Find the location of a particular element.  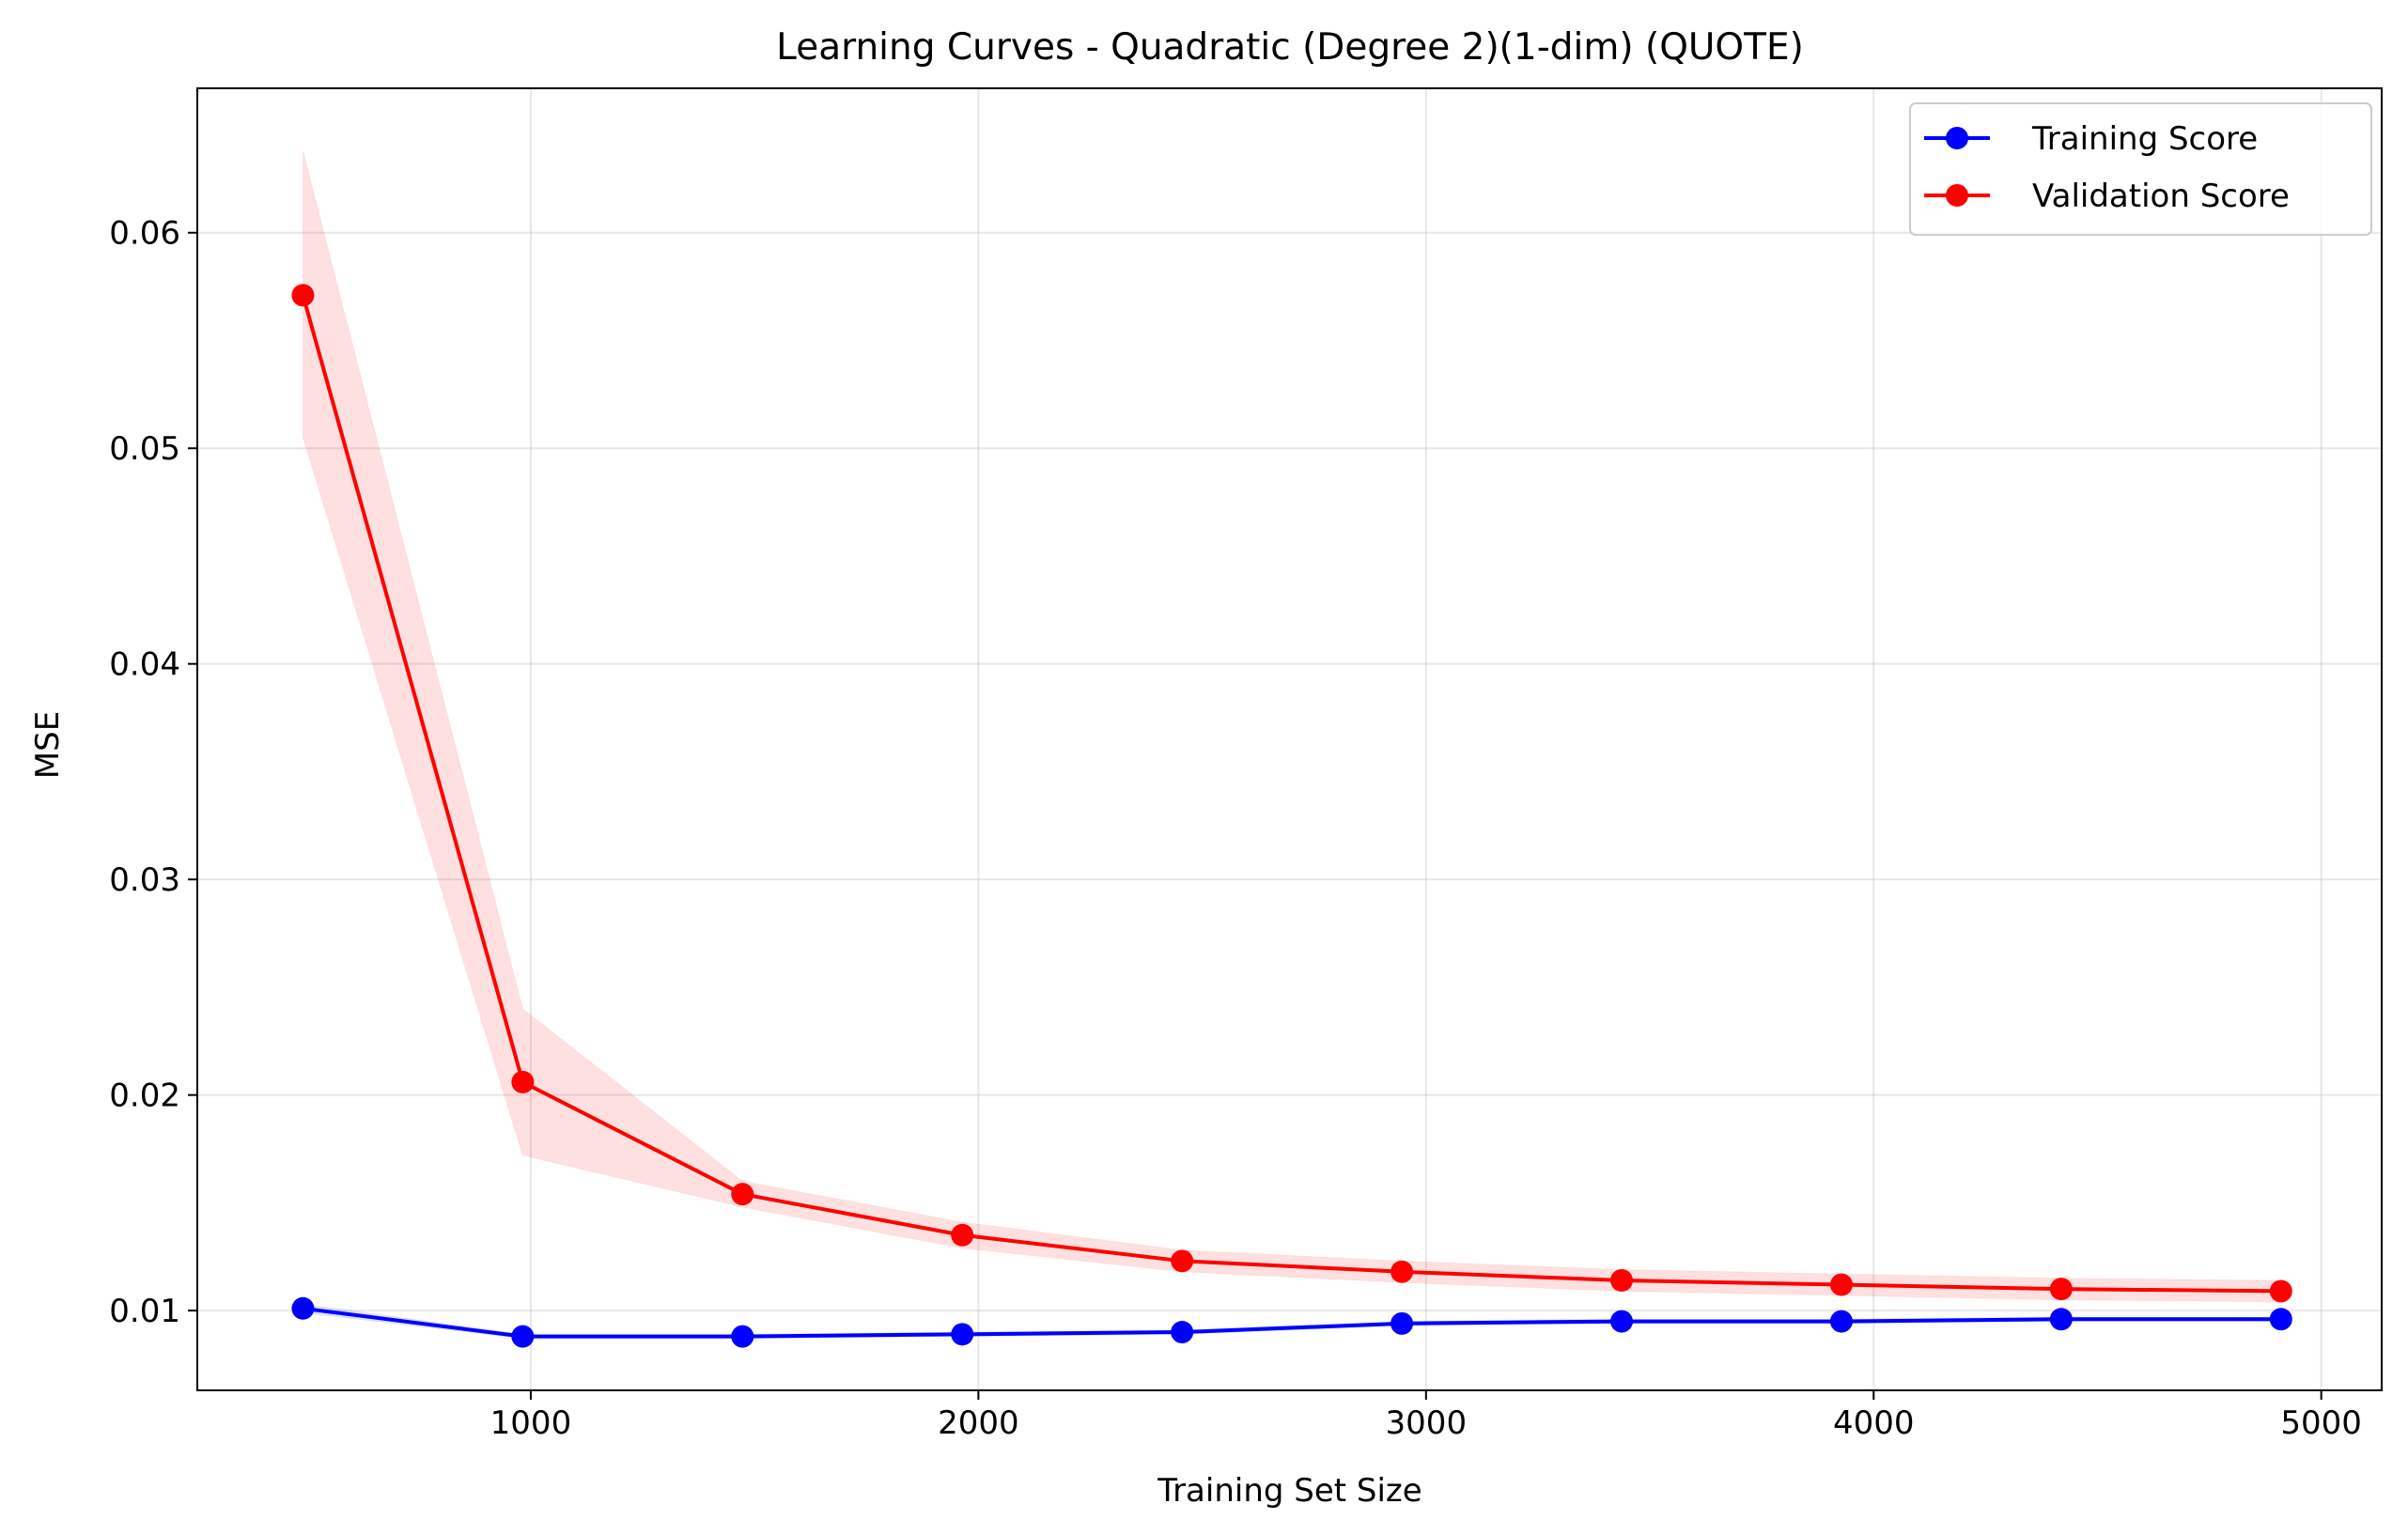

legend-box is located at coordinates (2140, 169).